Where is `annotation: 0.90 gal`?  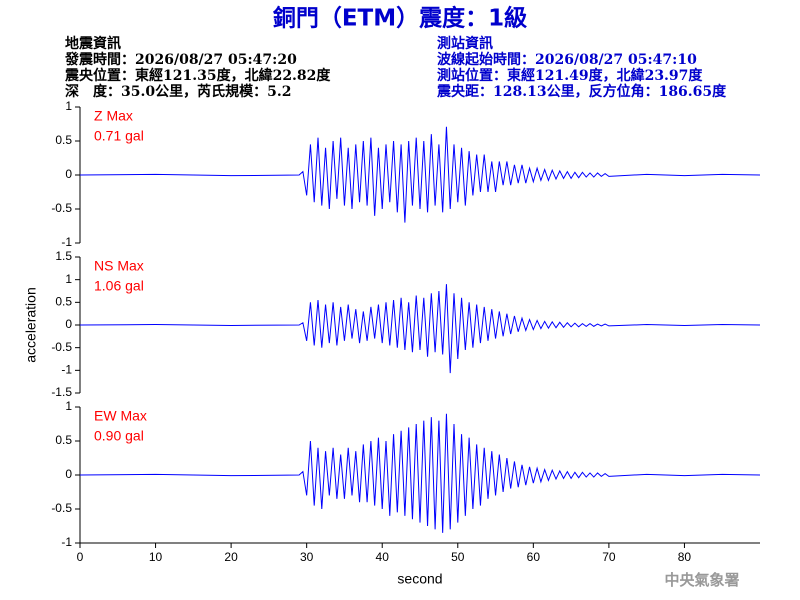
annotation: 0.90 gal is located at coordinates (119, 436).